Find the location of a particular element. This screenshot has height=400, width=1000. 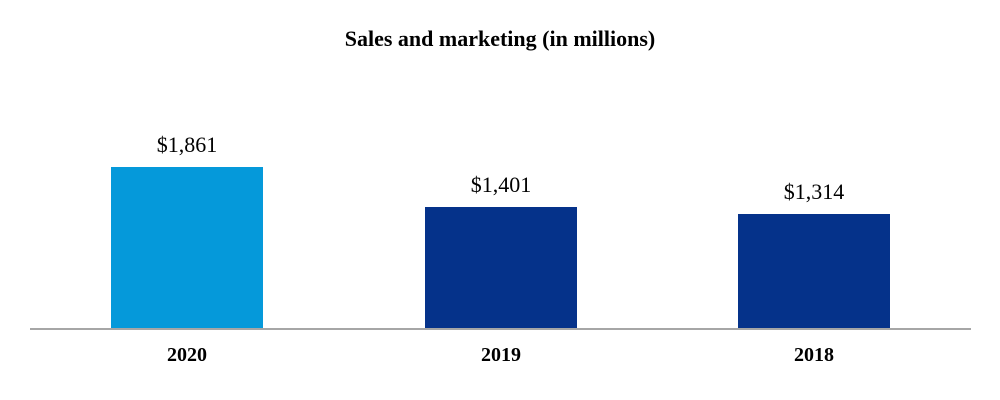

bar-2018 is located at coordinates (814, 271).